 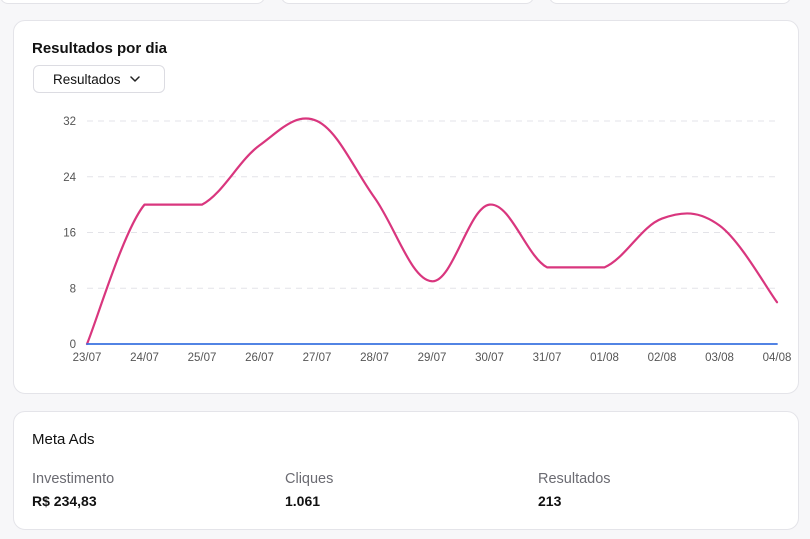 What do you see at coordinates (374, 358) in the screenshot?
I see `x-tick-label: 28/07` at bounding box center [374, 358].